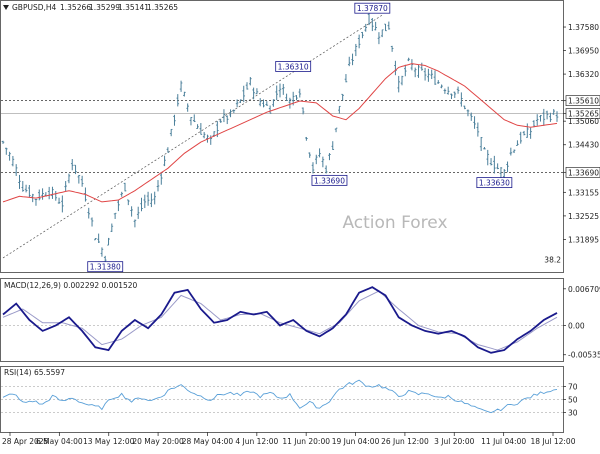 This screenshot has height=454, width=600. Describe the element at coordinates (162, 7) in the screenshot. I see `ohlc-close: 1.35265` at that location.